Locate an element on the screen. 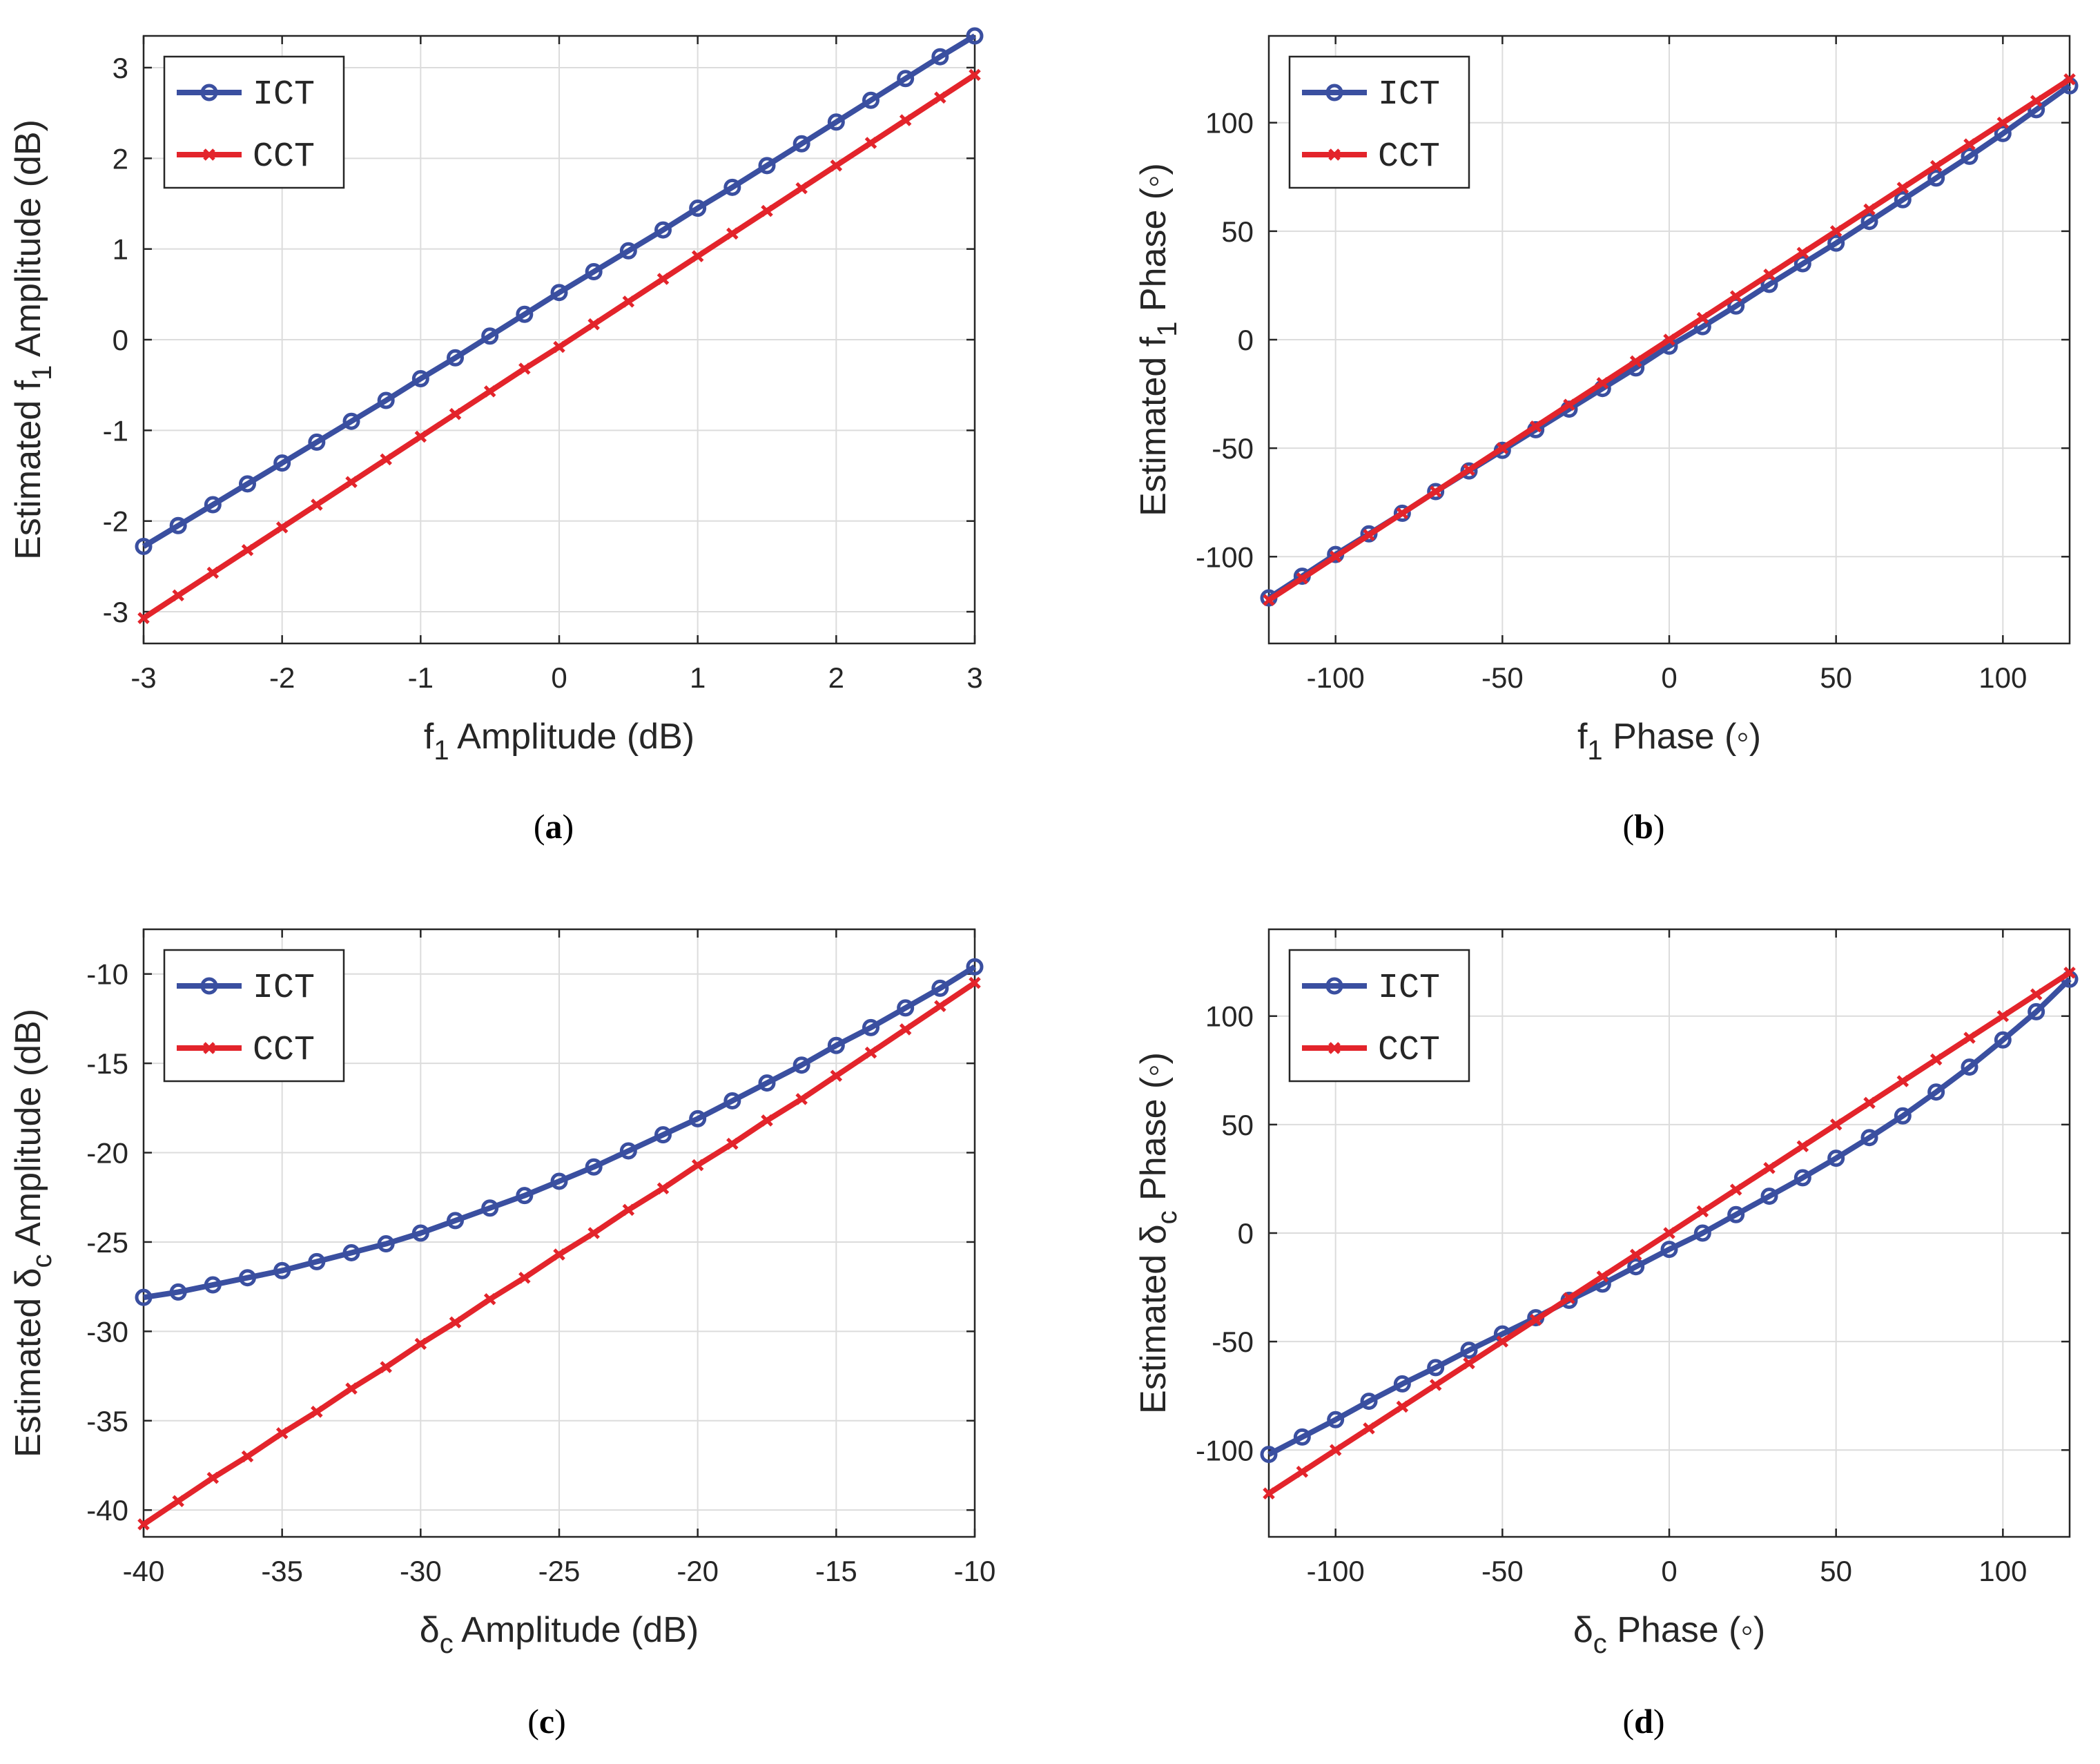 The width and height of the screenshot is (2100, 1764). x-tick-label: 100 is located at coordinates (2003, 1571).